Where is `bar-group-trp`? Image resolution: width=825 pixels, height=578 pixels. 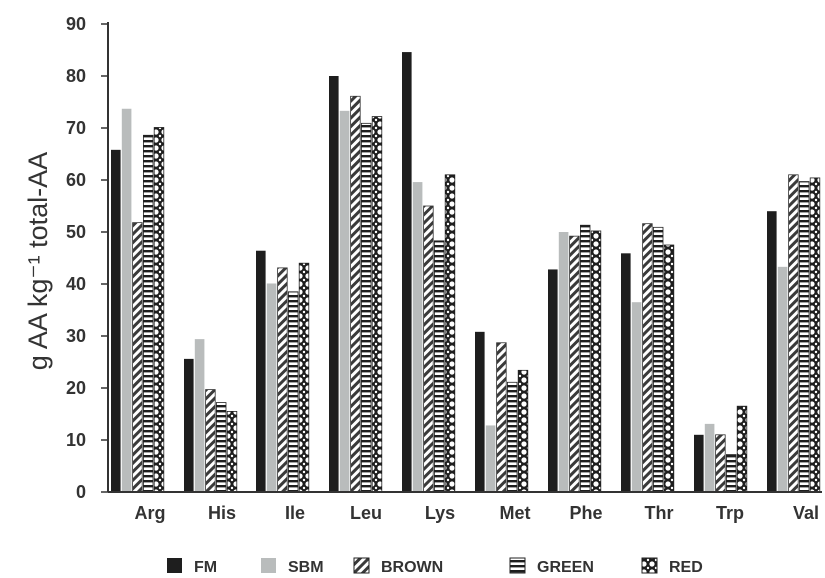 bar-group-trp is located at coordinates (721, 449).